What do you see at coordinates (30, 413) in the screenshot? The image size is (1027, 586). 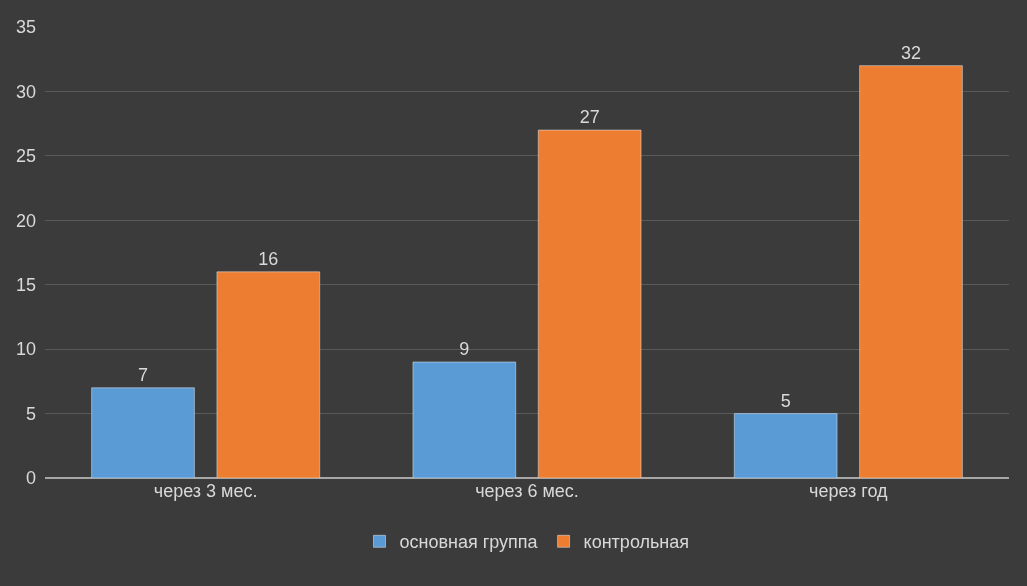 I see `y-tick-label: 5` at bounding box center [30, 413].